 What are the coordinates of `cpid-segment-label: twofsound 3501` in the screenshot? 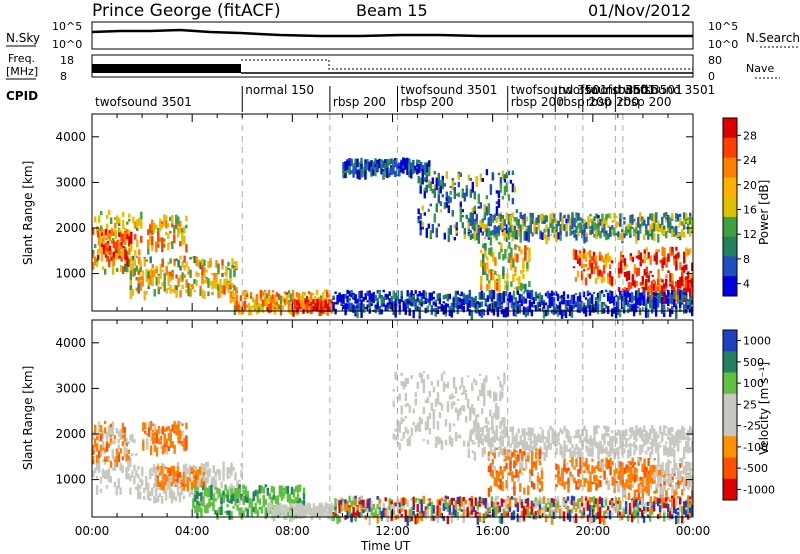 It's located at (143, 102).